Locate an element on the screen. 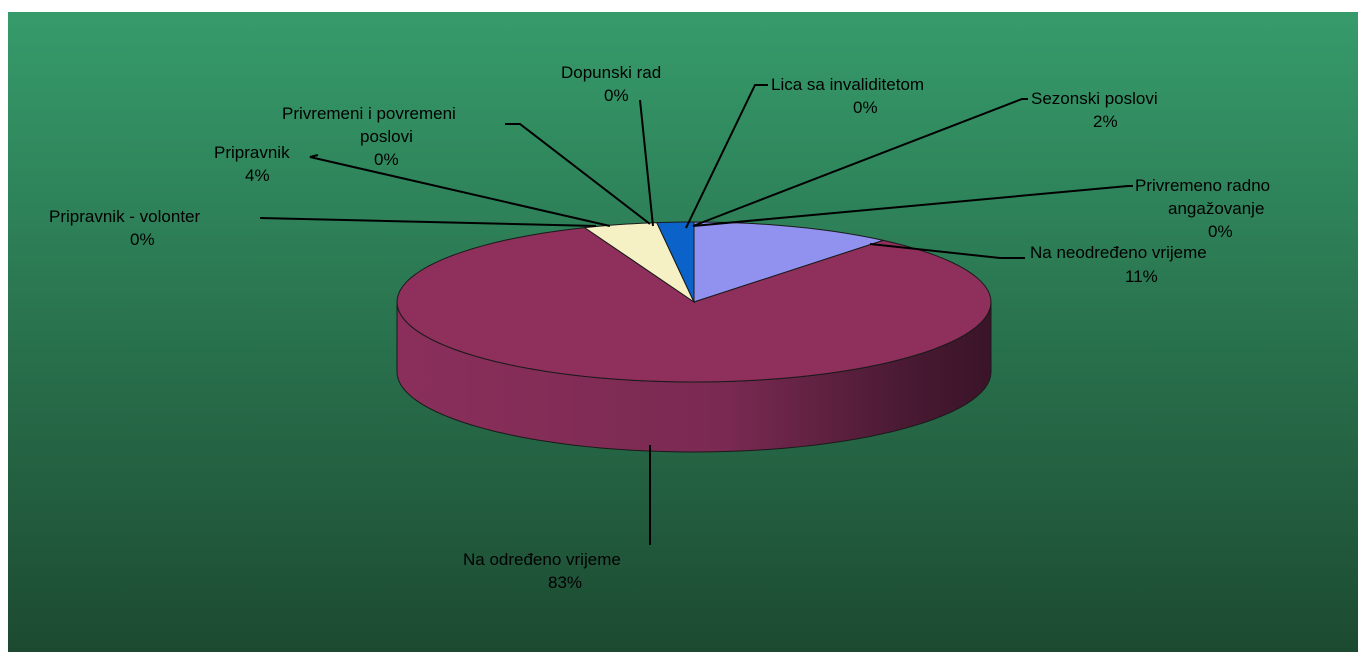 The width and height of the screenshot is (1366, 660). label-pripravnik-pct: 4% is located at coordinates (257, 175).